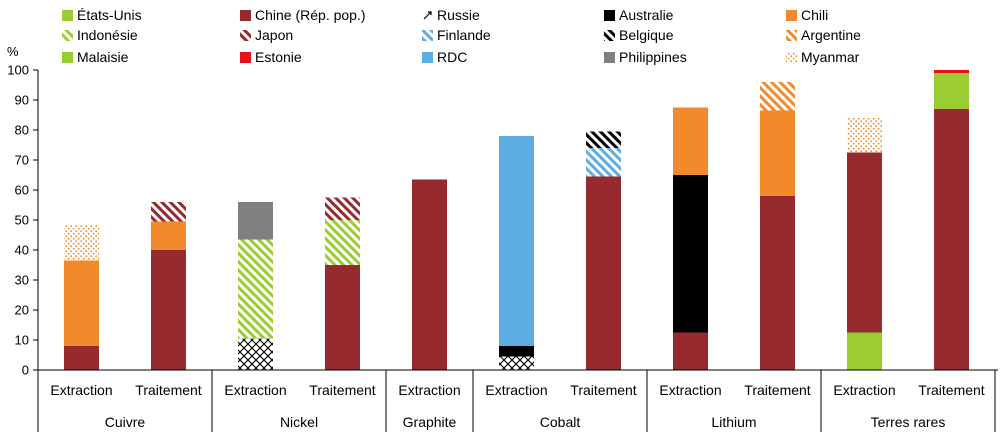  What do you see at coordinates (733, 422) in the screenshot?
I see `group-label-lithium: Lithium` at bounding box center [733, 422].